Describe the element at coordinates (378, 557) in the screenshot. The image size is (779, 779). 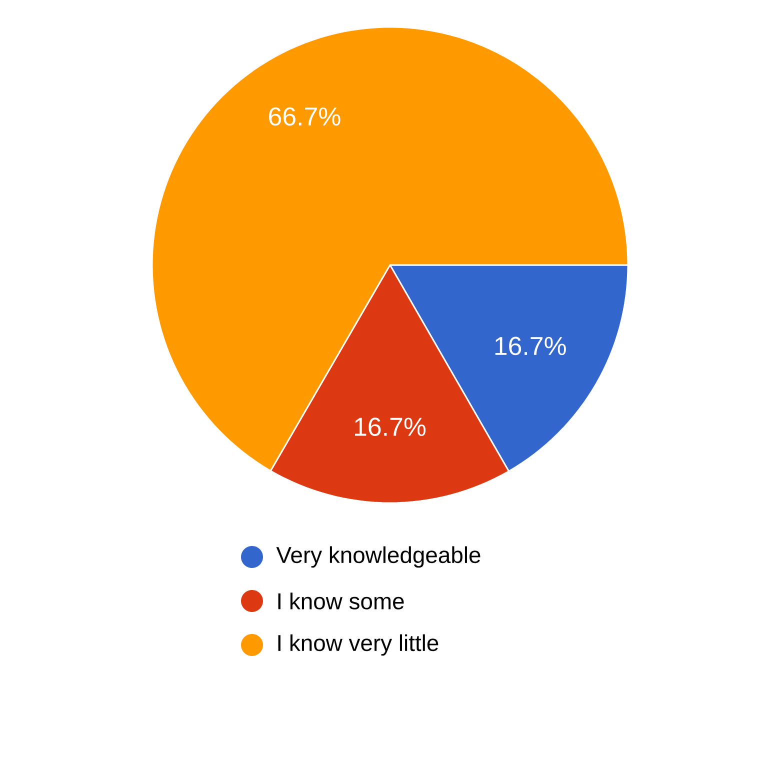
I see `legend-label: Very knowledgeable` at that location.